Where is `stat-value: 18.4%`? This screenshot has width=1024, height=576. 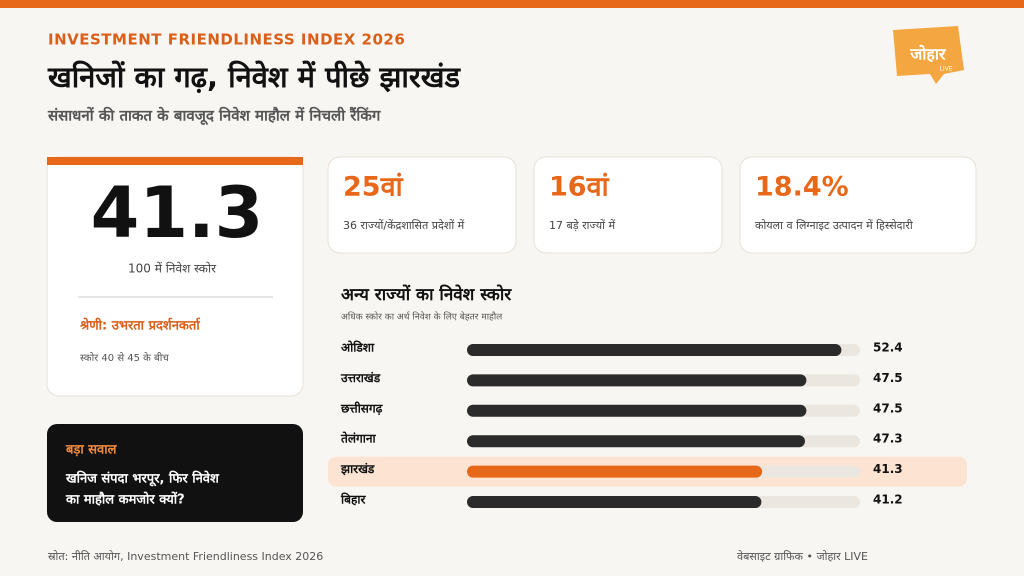
stat-value: 18.4% is located at coordinates (802, 187).